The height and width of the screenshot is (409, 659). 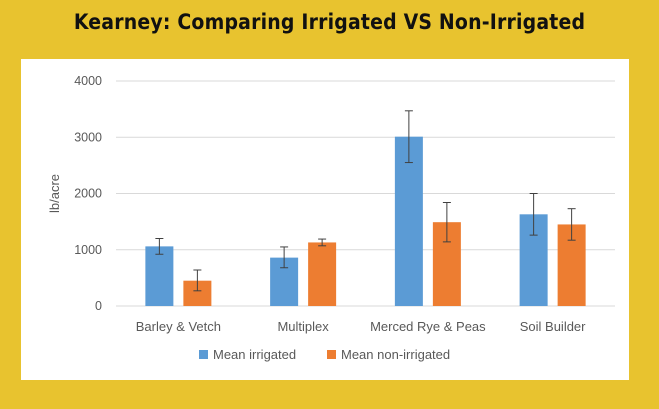 What do you see at coordinates (553, 326) in the screenshot?
I see `x-tick-label: Soil Builder` at bounding box center [553, 326].